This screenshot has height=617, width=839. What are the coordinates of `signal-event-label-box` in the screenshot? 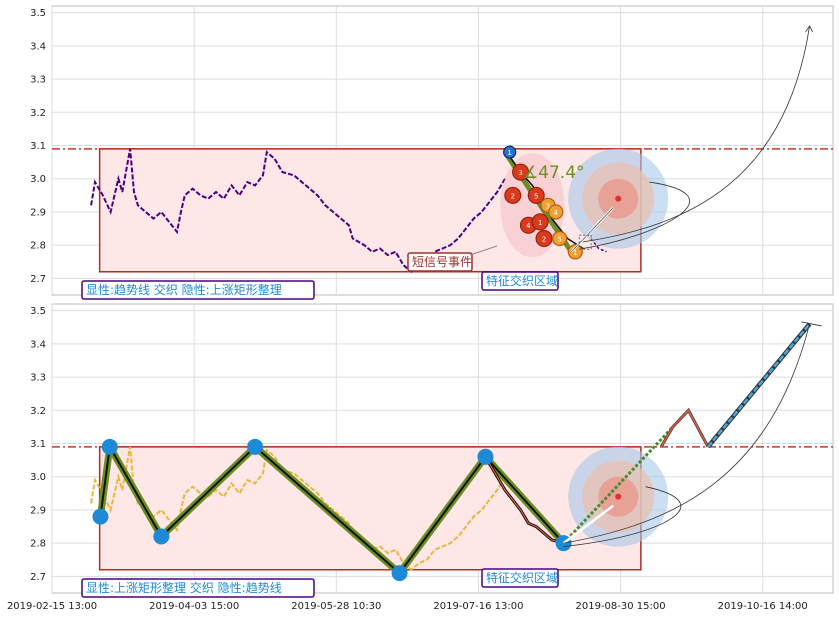 It's located at (440, 262).